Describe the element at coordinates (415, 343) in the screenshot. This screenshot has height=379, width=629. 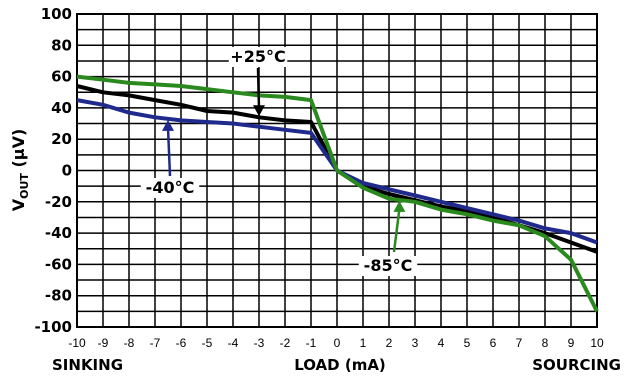
I see `x-tick-label: 3` at that location.